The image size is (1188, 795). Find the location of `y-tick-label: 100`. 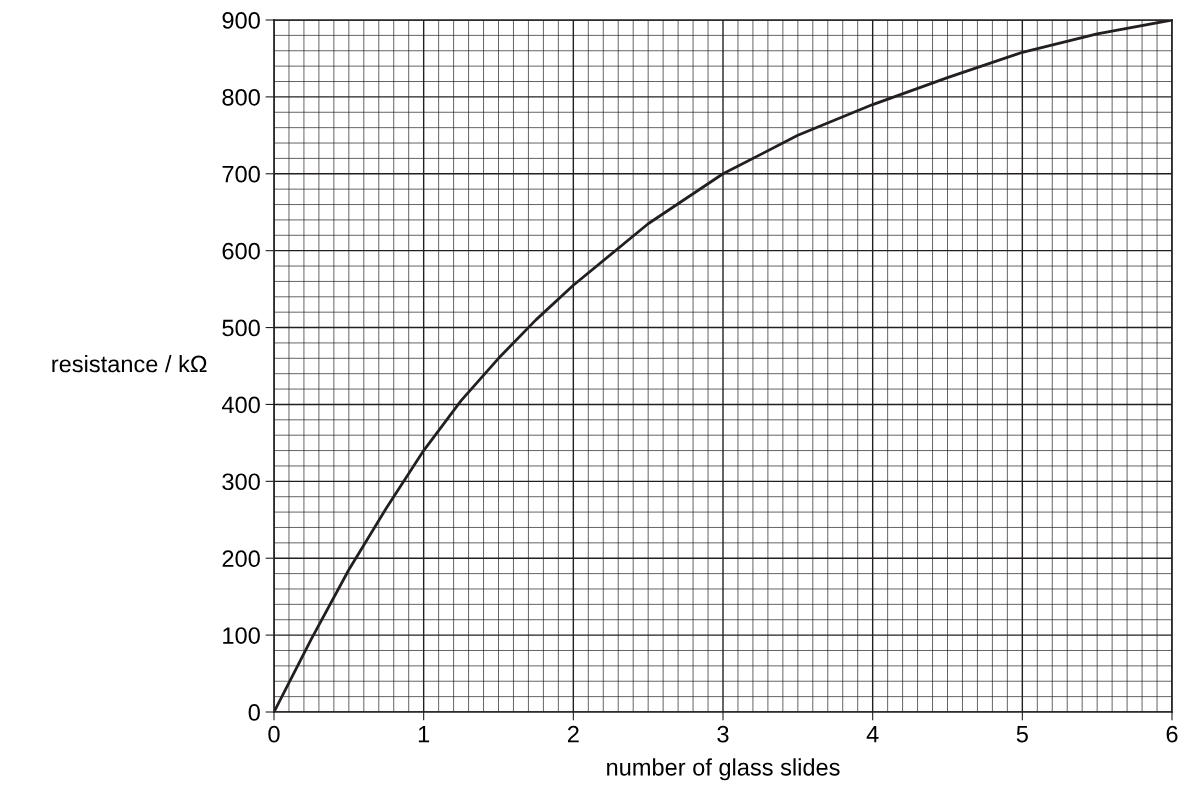

y-tick-label: 100 is located at coordinates (241, 635).